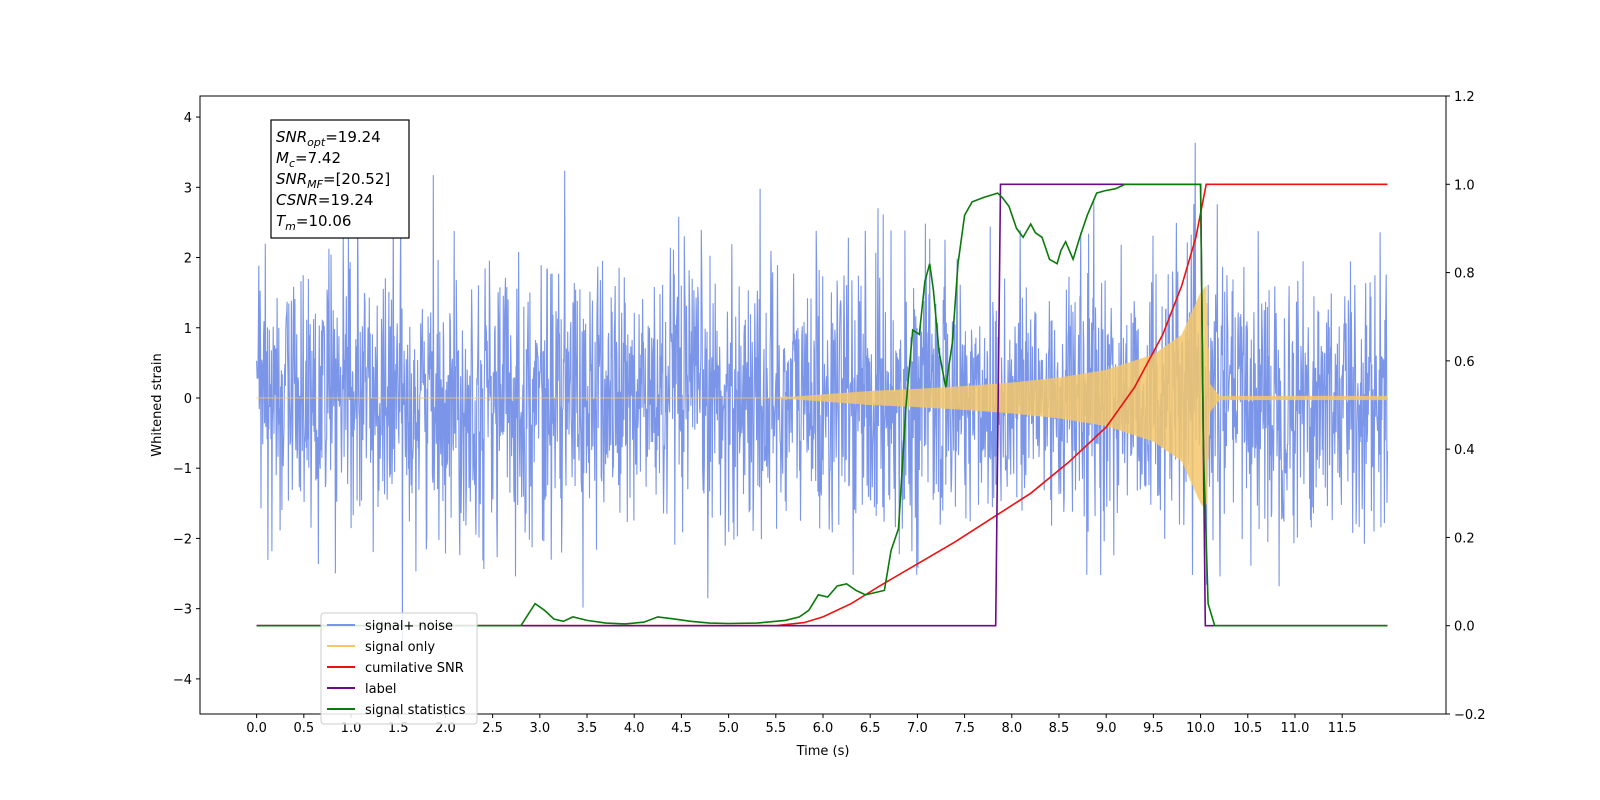  Describe the element at coordinates (188, 259) in the screenshot. I see `y-left-tick-label: 2` at that location.